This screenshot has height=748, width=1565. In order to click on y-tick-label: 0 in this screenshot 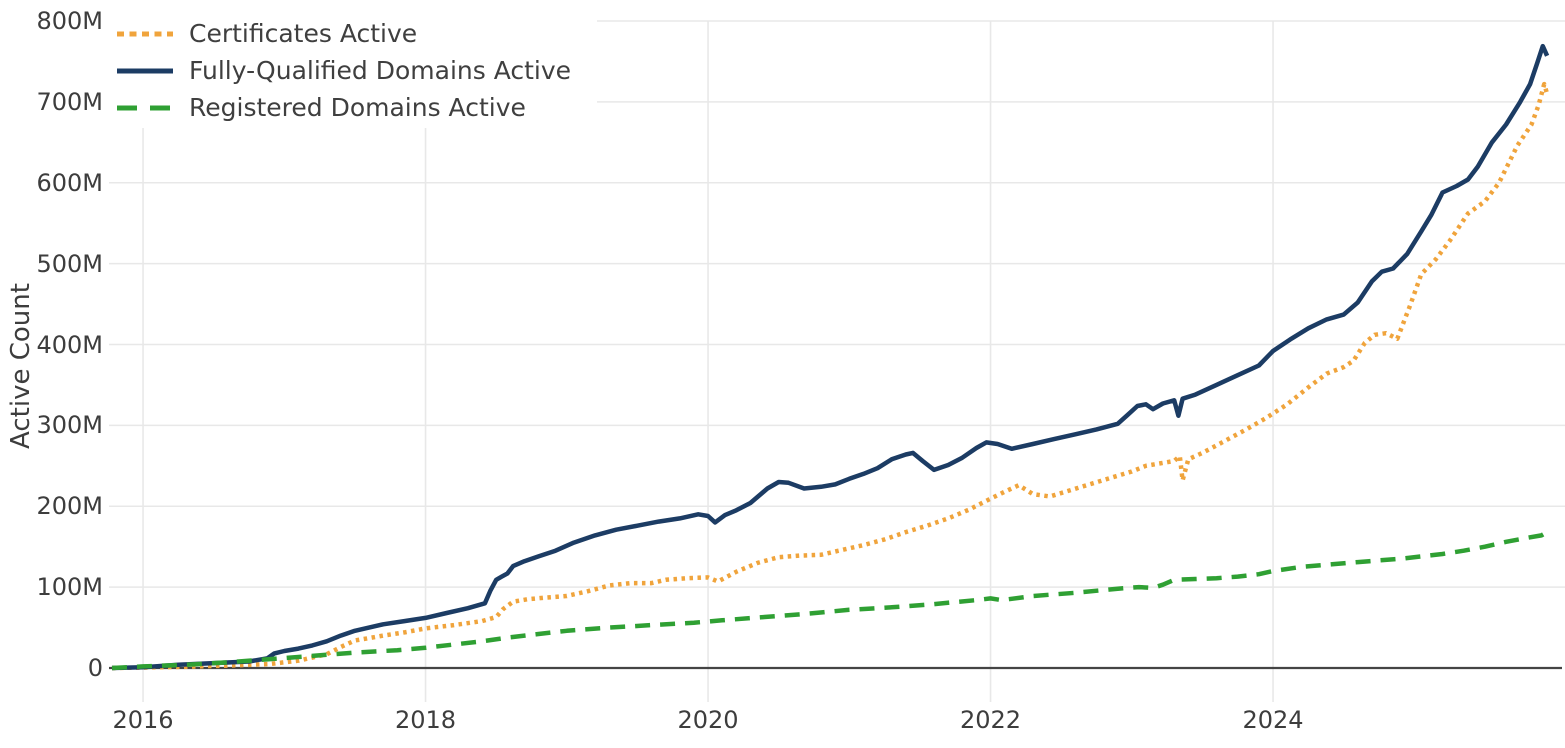, I will do `click(95, 668)`.